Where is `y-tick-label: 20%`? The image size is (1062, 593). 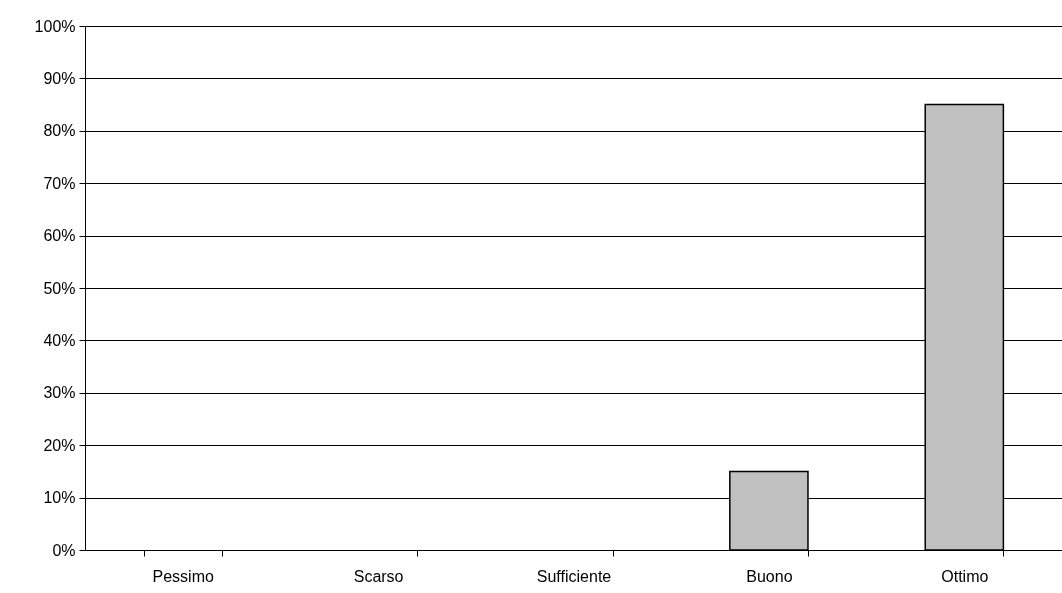
y-tick-label: 20% is located at coordinates (59, 445).